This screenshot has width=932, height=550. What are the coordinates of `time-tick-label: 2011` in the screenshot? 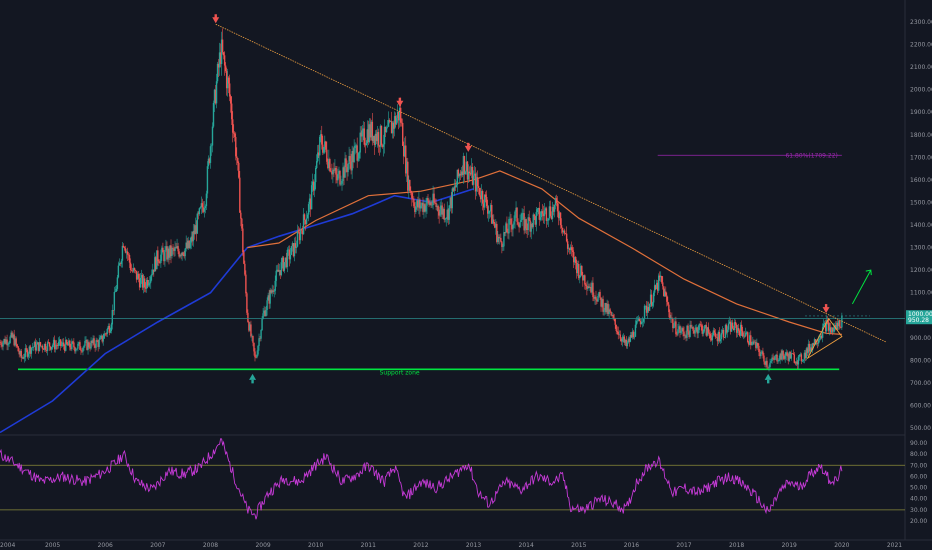 It's located at (368, 545).